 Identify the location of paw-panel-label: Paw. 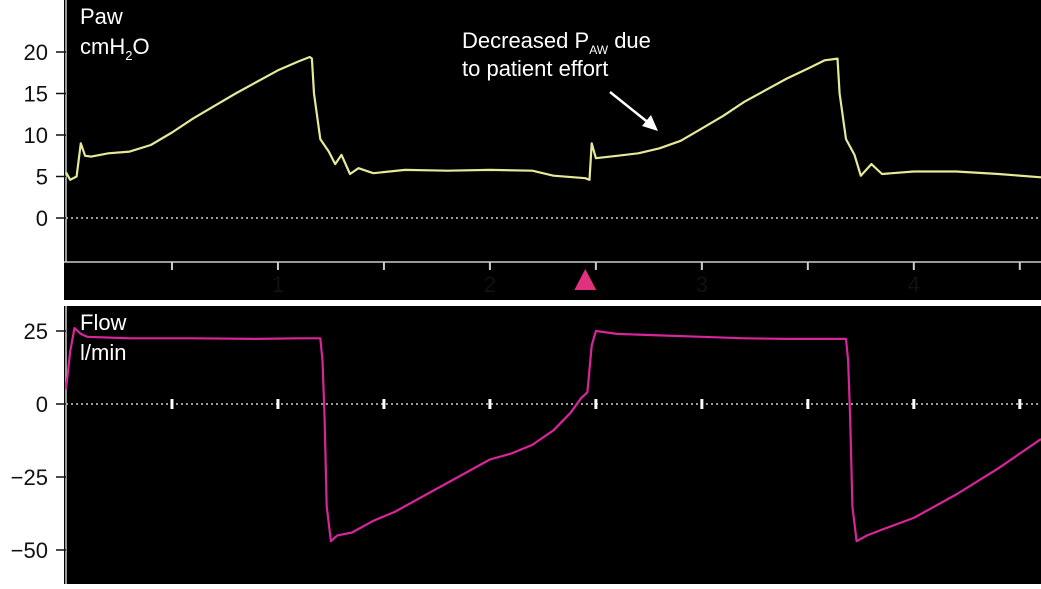
(101, 16).